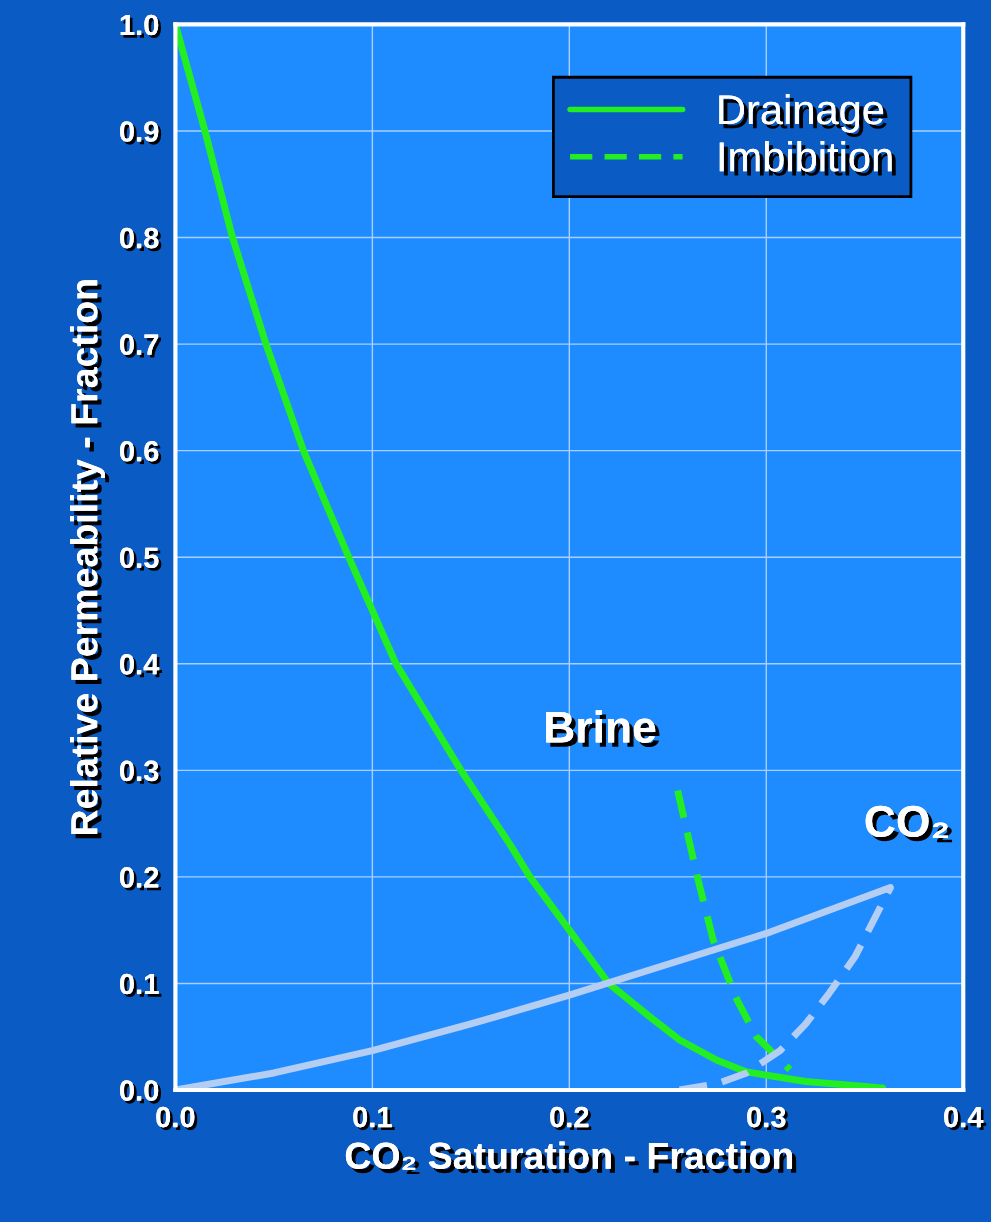 This screenshot has width=991, height=1222. What do you see at coordinates (140, 346) in the screenshot?
I see `y-tick-label: 0.7` at bounding box center [140, 346].